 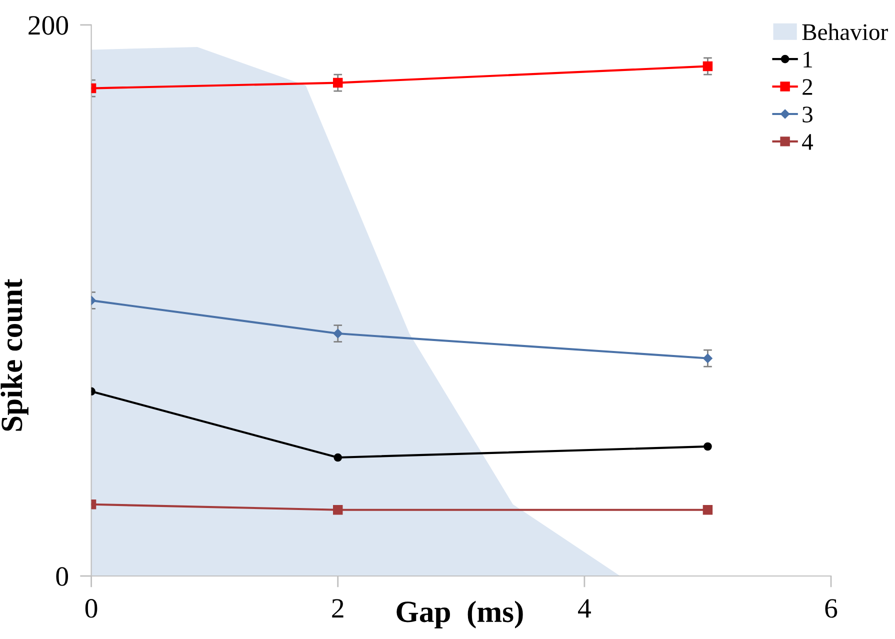 What do you see at coordinates (808, 142) in the screenshot?
I see `legend-label: 4` at bounding box center [808, 142].